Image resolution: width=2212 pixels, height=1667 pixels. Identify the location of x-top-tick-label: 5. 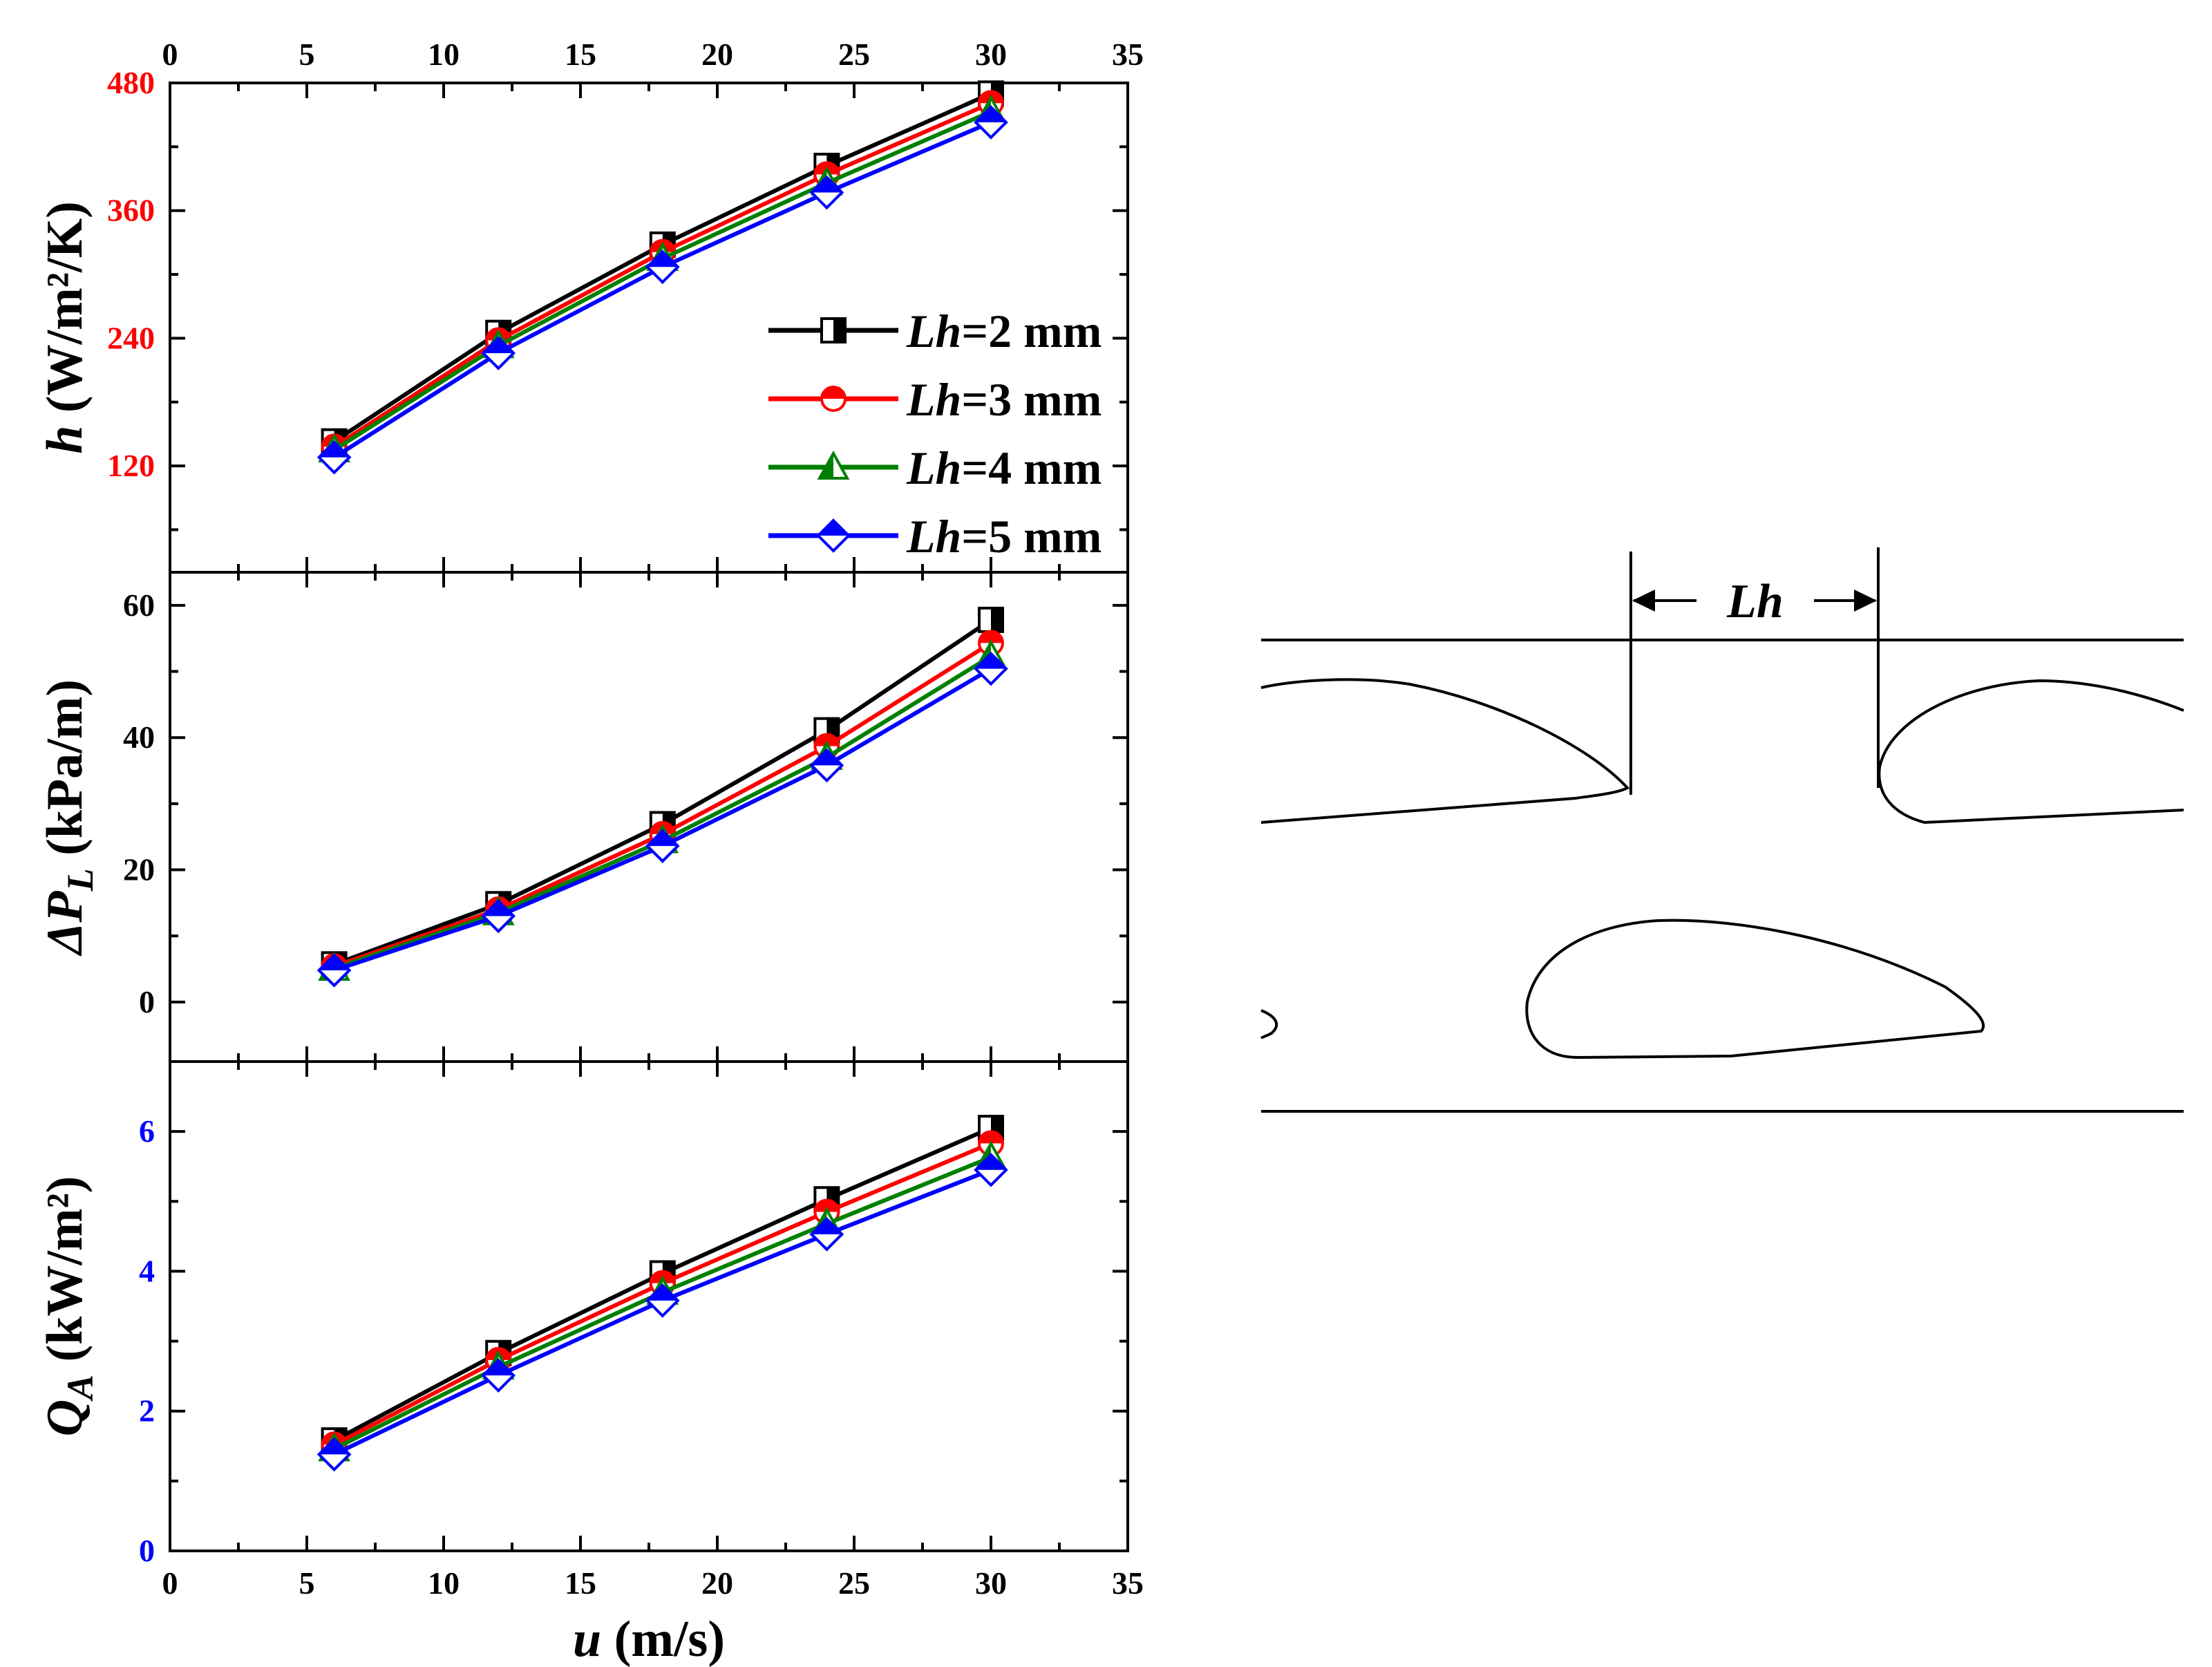
(307, 54).